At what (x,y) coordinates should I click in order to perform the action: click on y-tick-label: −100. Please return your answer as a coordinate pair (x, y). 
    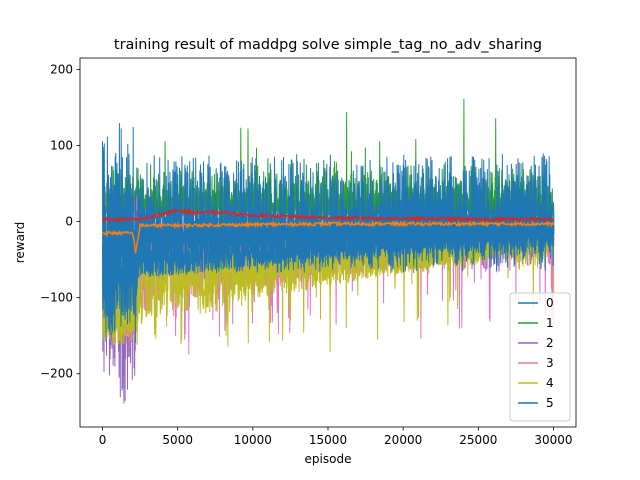
    Looking at the image, I should click on (56, 298).